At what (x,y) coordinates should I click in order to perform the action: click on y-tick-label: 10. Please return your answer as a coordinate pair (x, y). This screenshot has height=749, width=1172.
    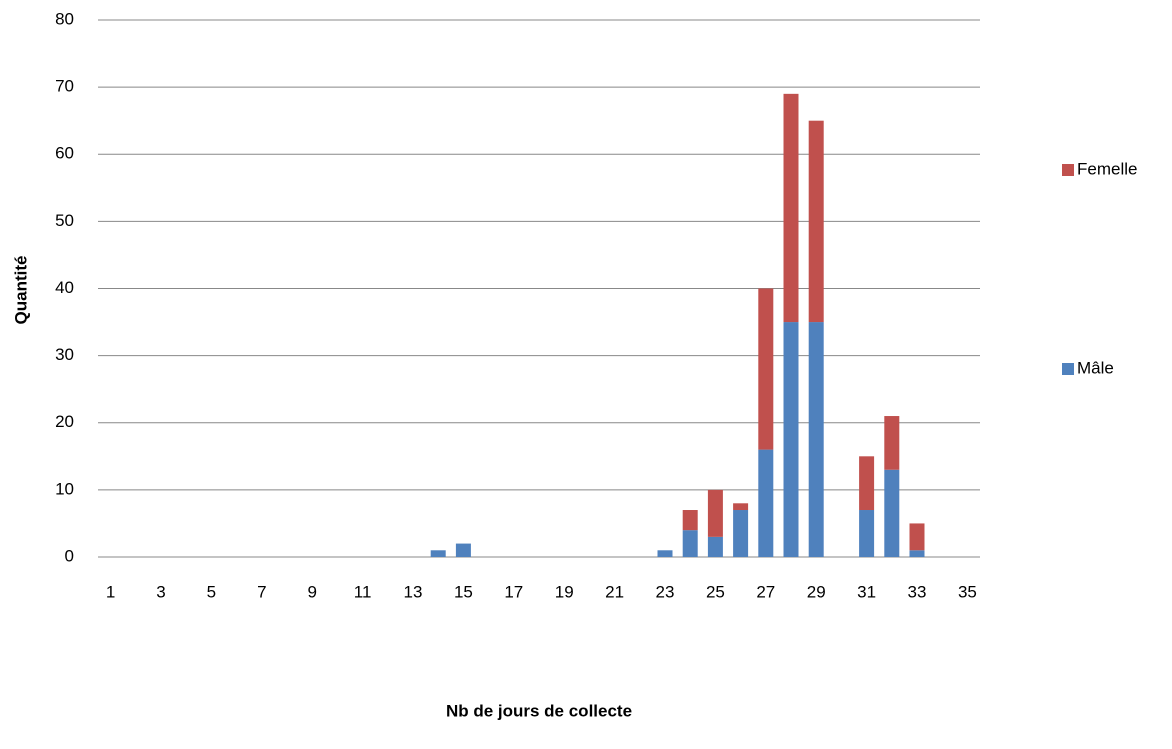
    Looking at the image, I should click on (64, 488).